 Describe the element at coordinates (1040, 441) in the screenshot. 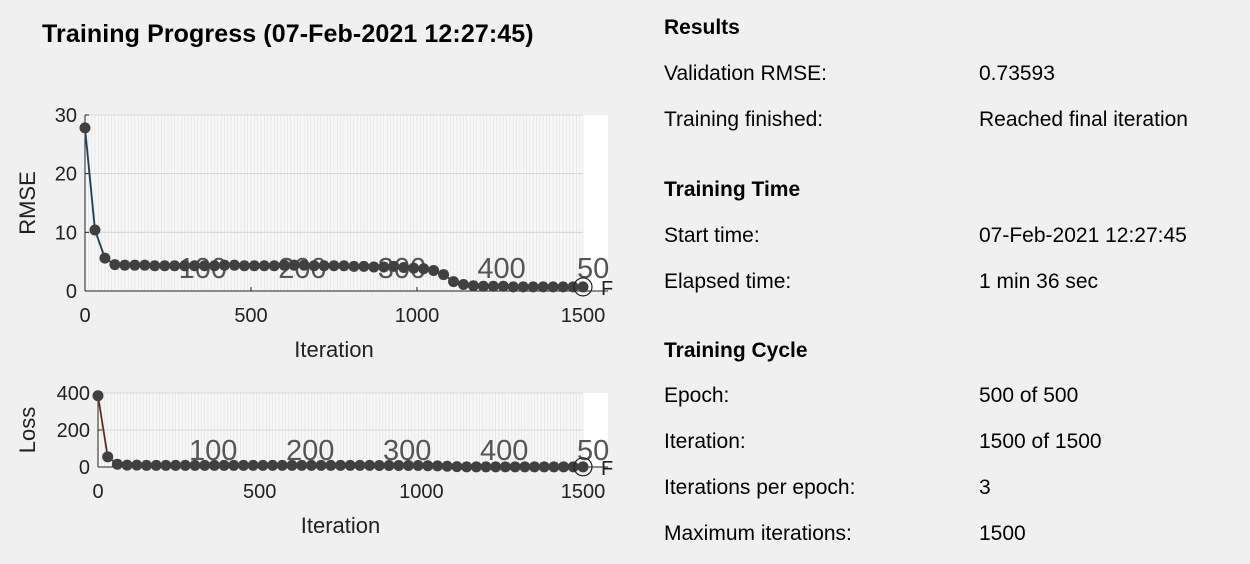

I see `iteration-value: 1500 of 1500` at that location.